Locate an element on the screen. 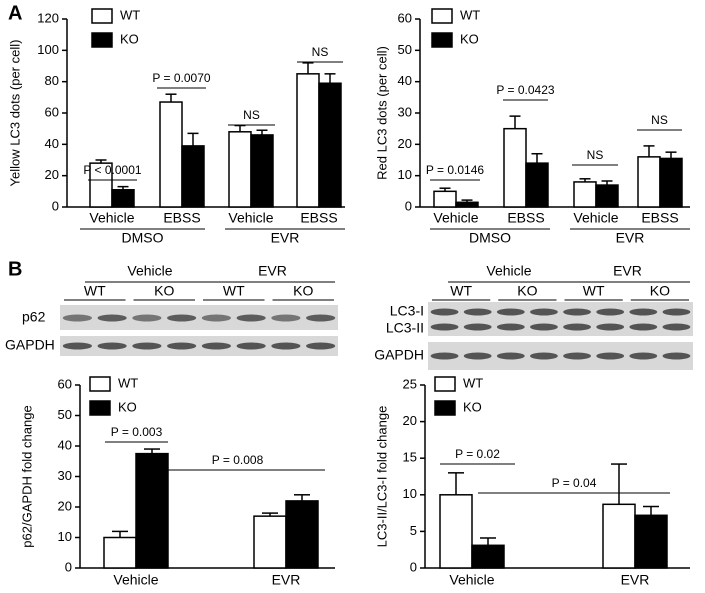 The image size is (705, 593). legend-label: WT is located at coordinates (470, 14).